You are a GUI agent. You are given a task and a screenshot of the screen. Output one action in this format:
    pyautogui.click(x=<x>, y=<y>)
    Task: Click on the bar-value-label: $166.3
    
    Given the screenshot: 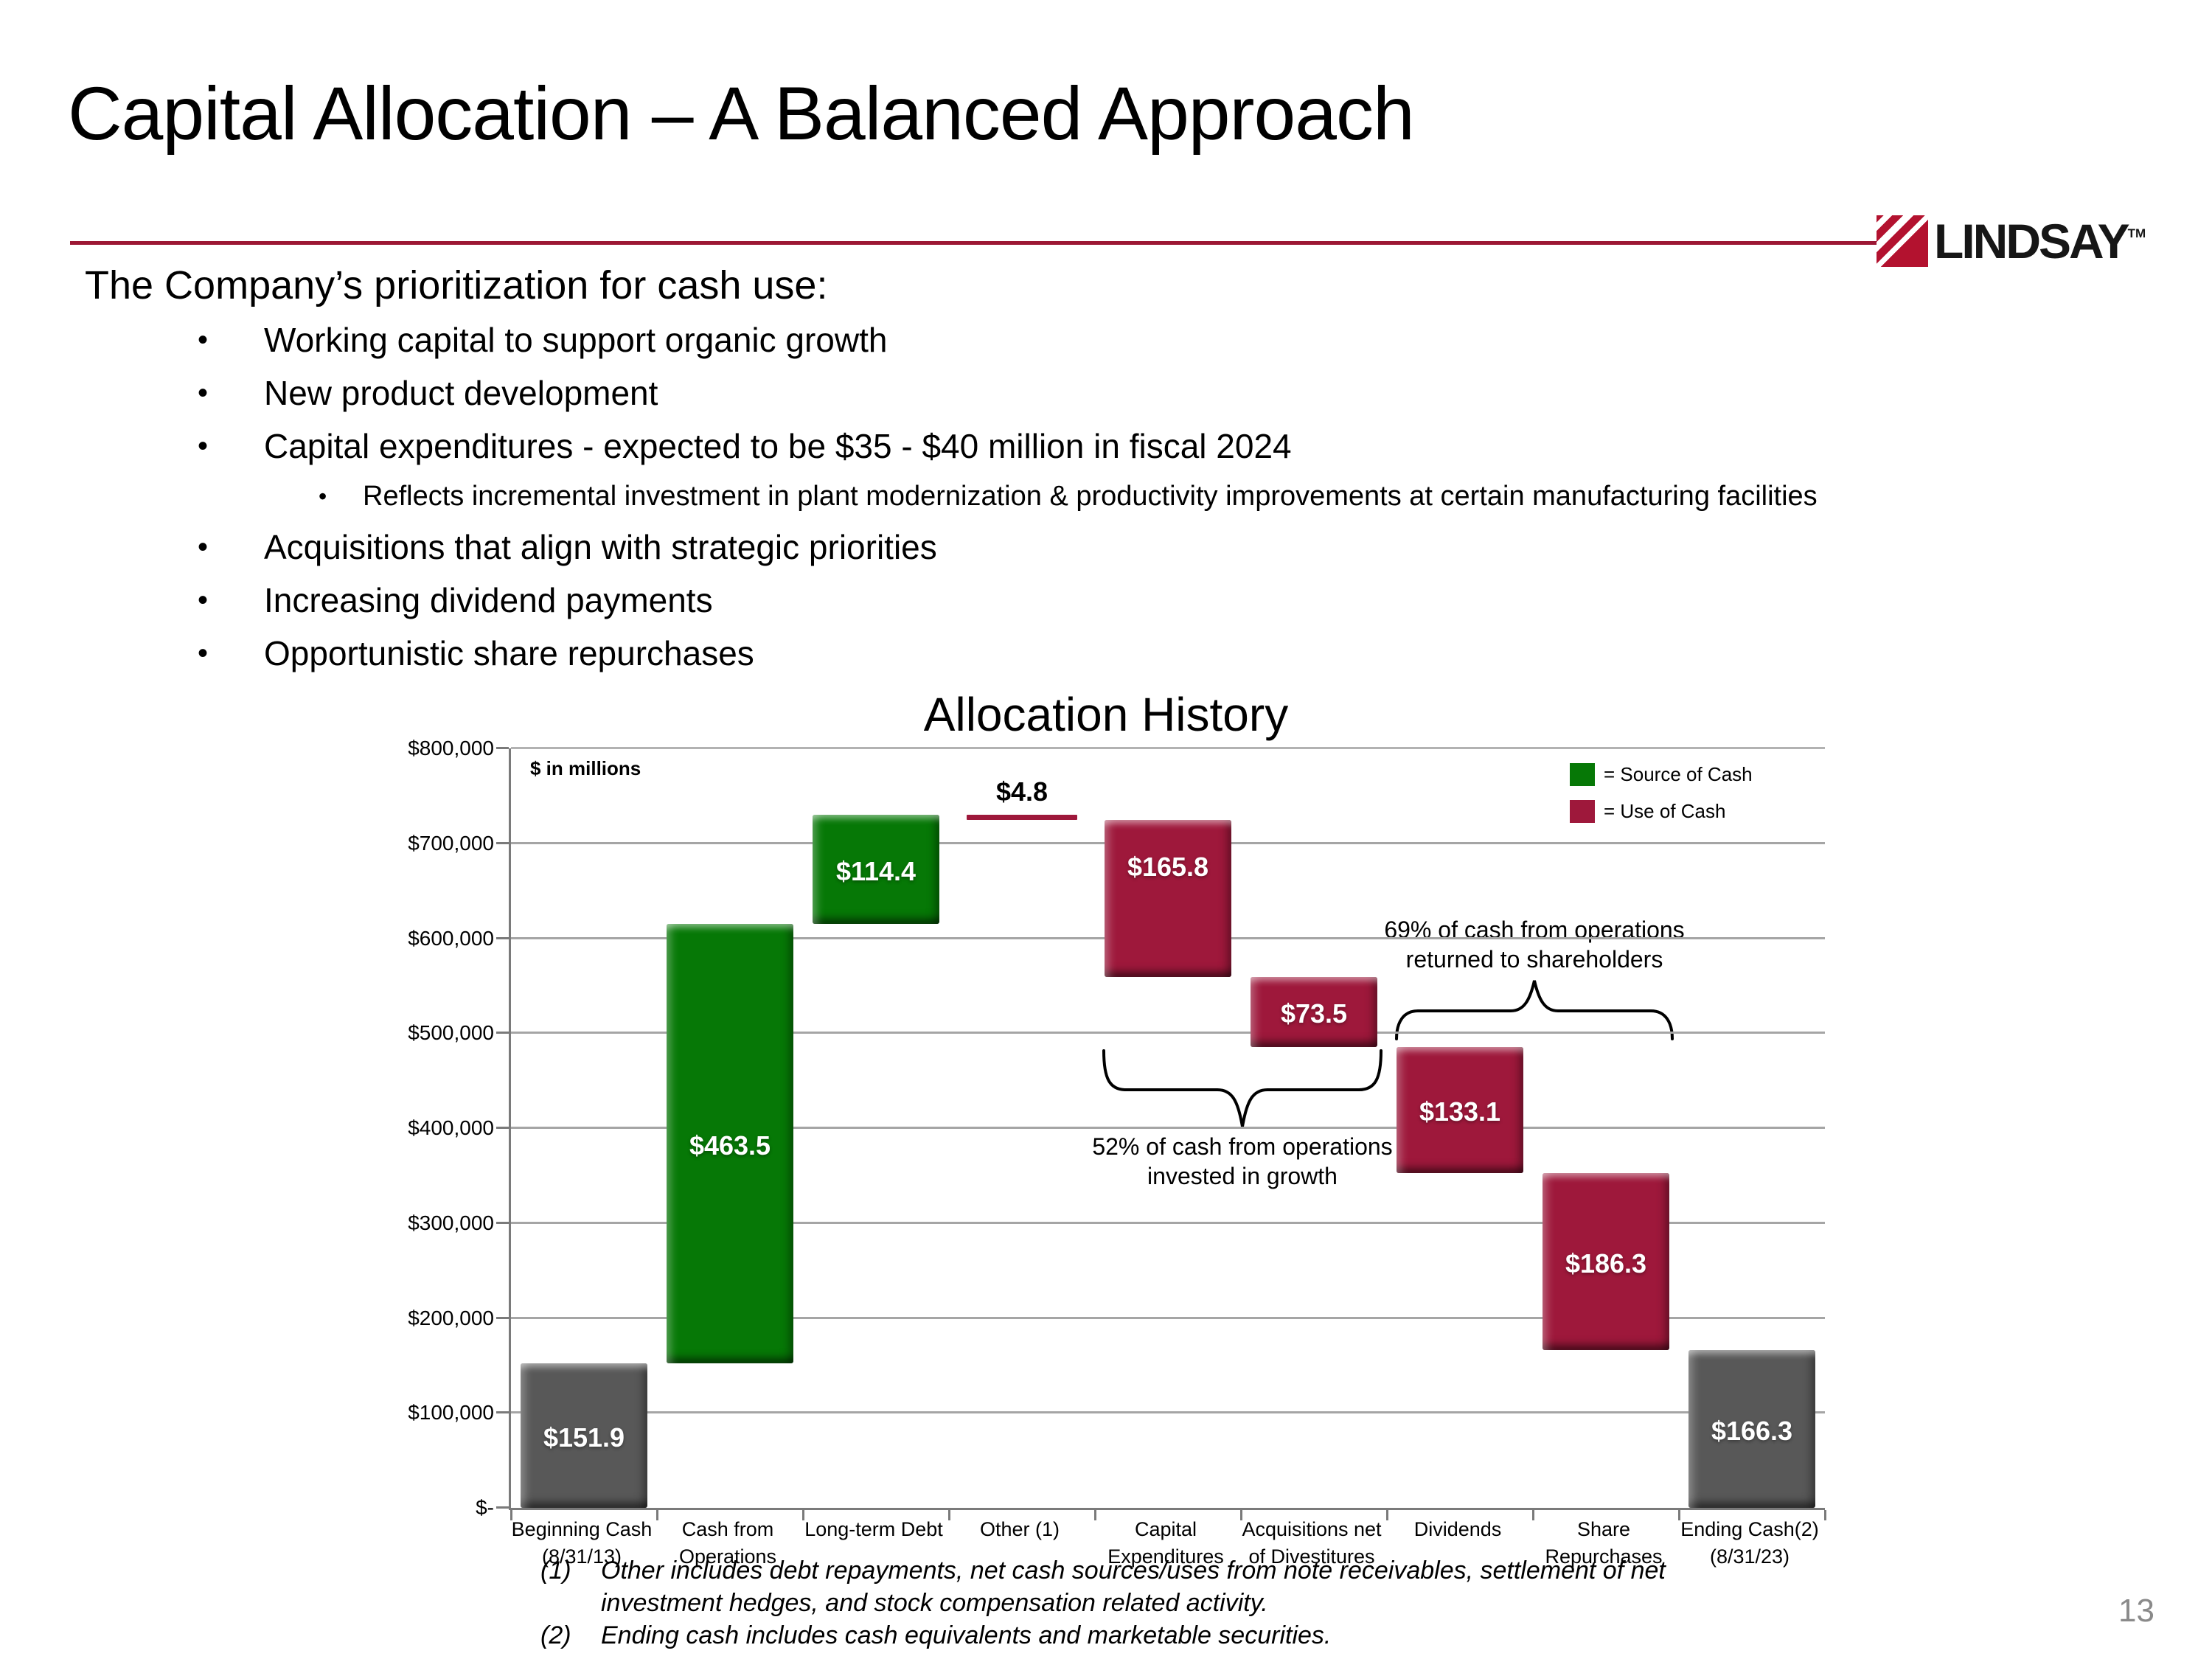 What is the action you would take?
    pyautogui.click(x=1752, y=1430)
    